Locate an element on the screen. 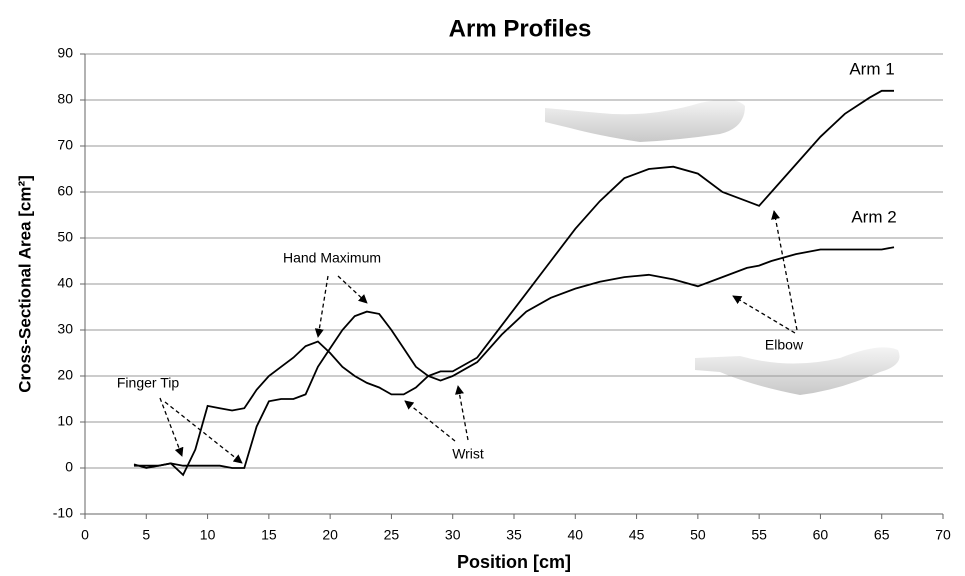 This screenshot has height=576, width=965. y-tick-label: 20 is located at coordinates (65, 375).